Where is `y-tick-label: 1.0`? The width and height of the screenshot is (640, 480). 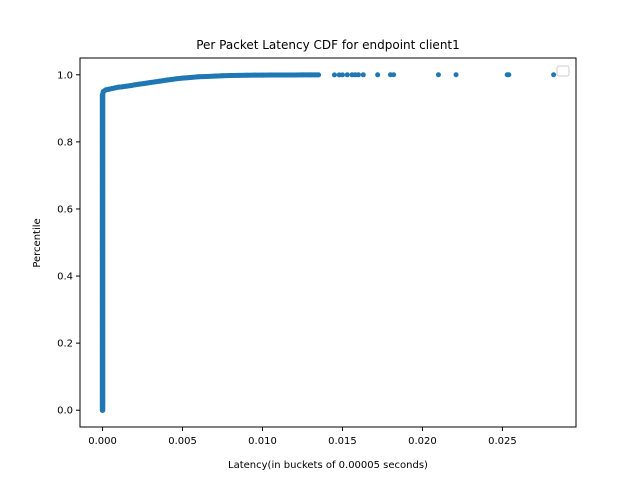
y-tick-label: 1.0 is located at coordinates (65, 75).